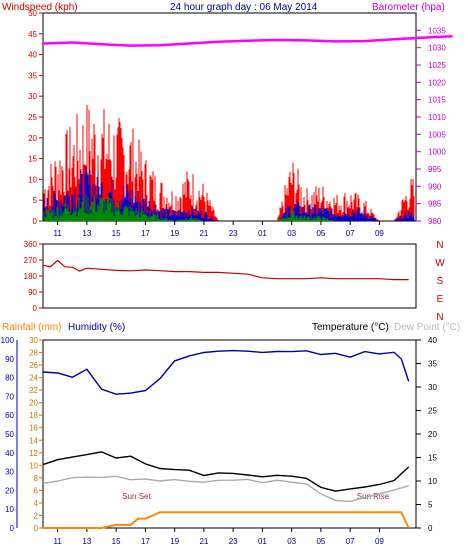 Image resolution: width=468 pixels, height=555 pixels. I want to click on rainfall-tick-label: 2, so click(36, 515).